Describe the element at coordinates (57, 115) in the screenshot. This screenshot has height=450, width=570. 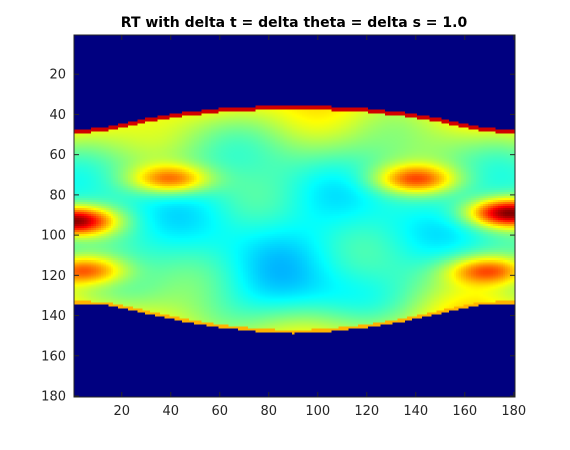
I see `y-tick-label: 40` at that location.